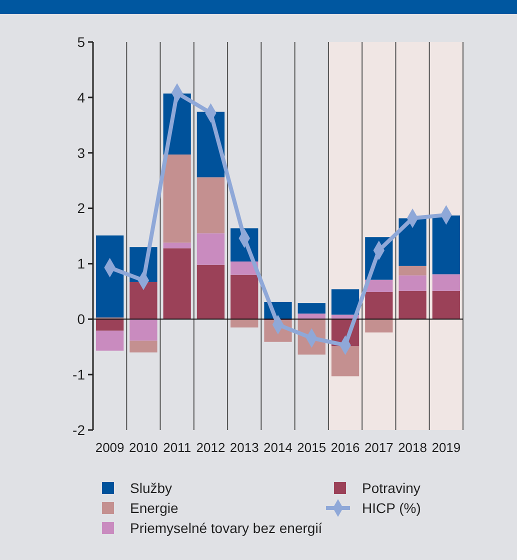 The width and height of the screenshot is (517, 560). Describe the element at coordinates (379, 447) in the screenshot. I see `x-tick-label: 2017` at that location.